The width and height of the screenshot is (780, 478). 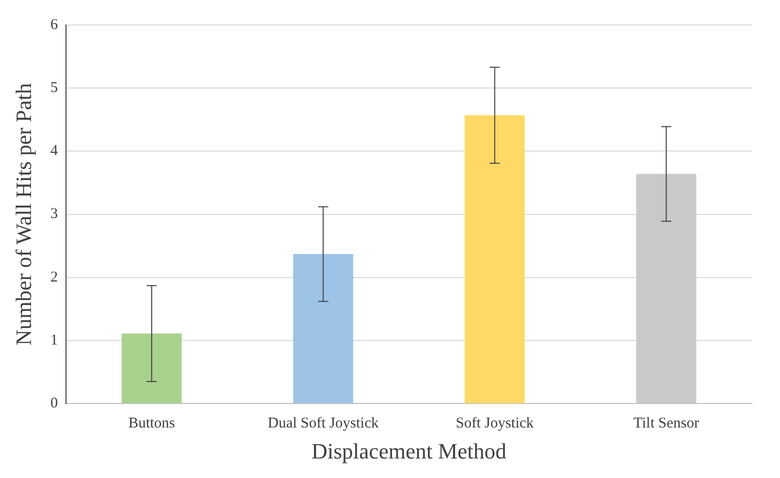 I want to click on x-tick-label: Soft Joystick, so click(x=495, y=424).